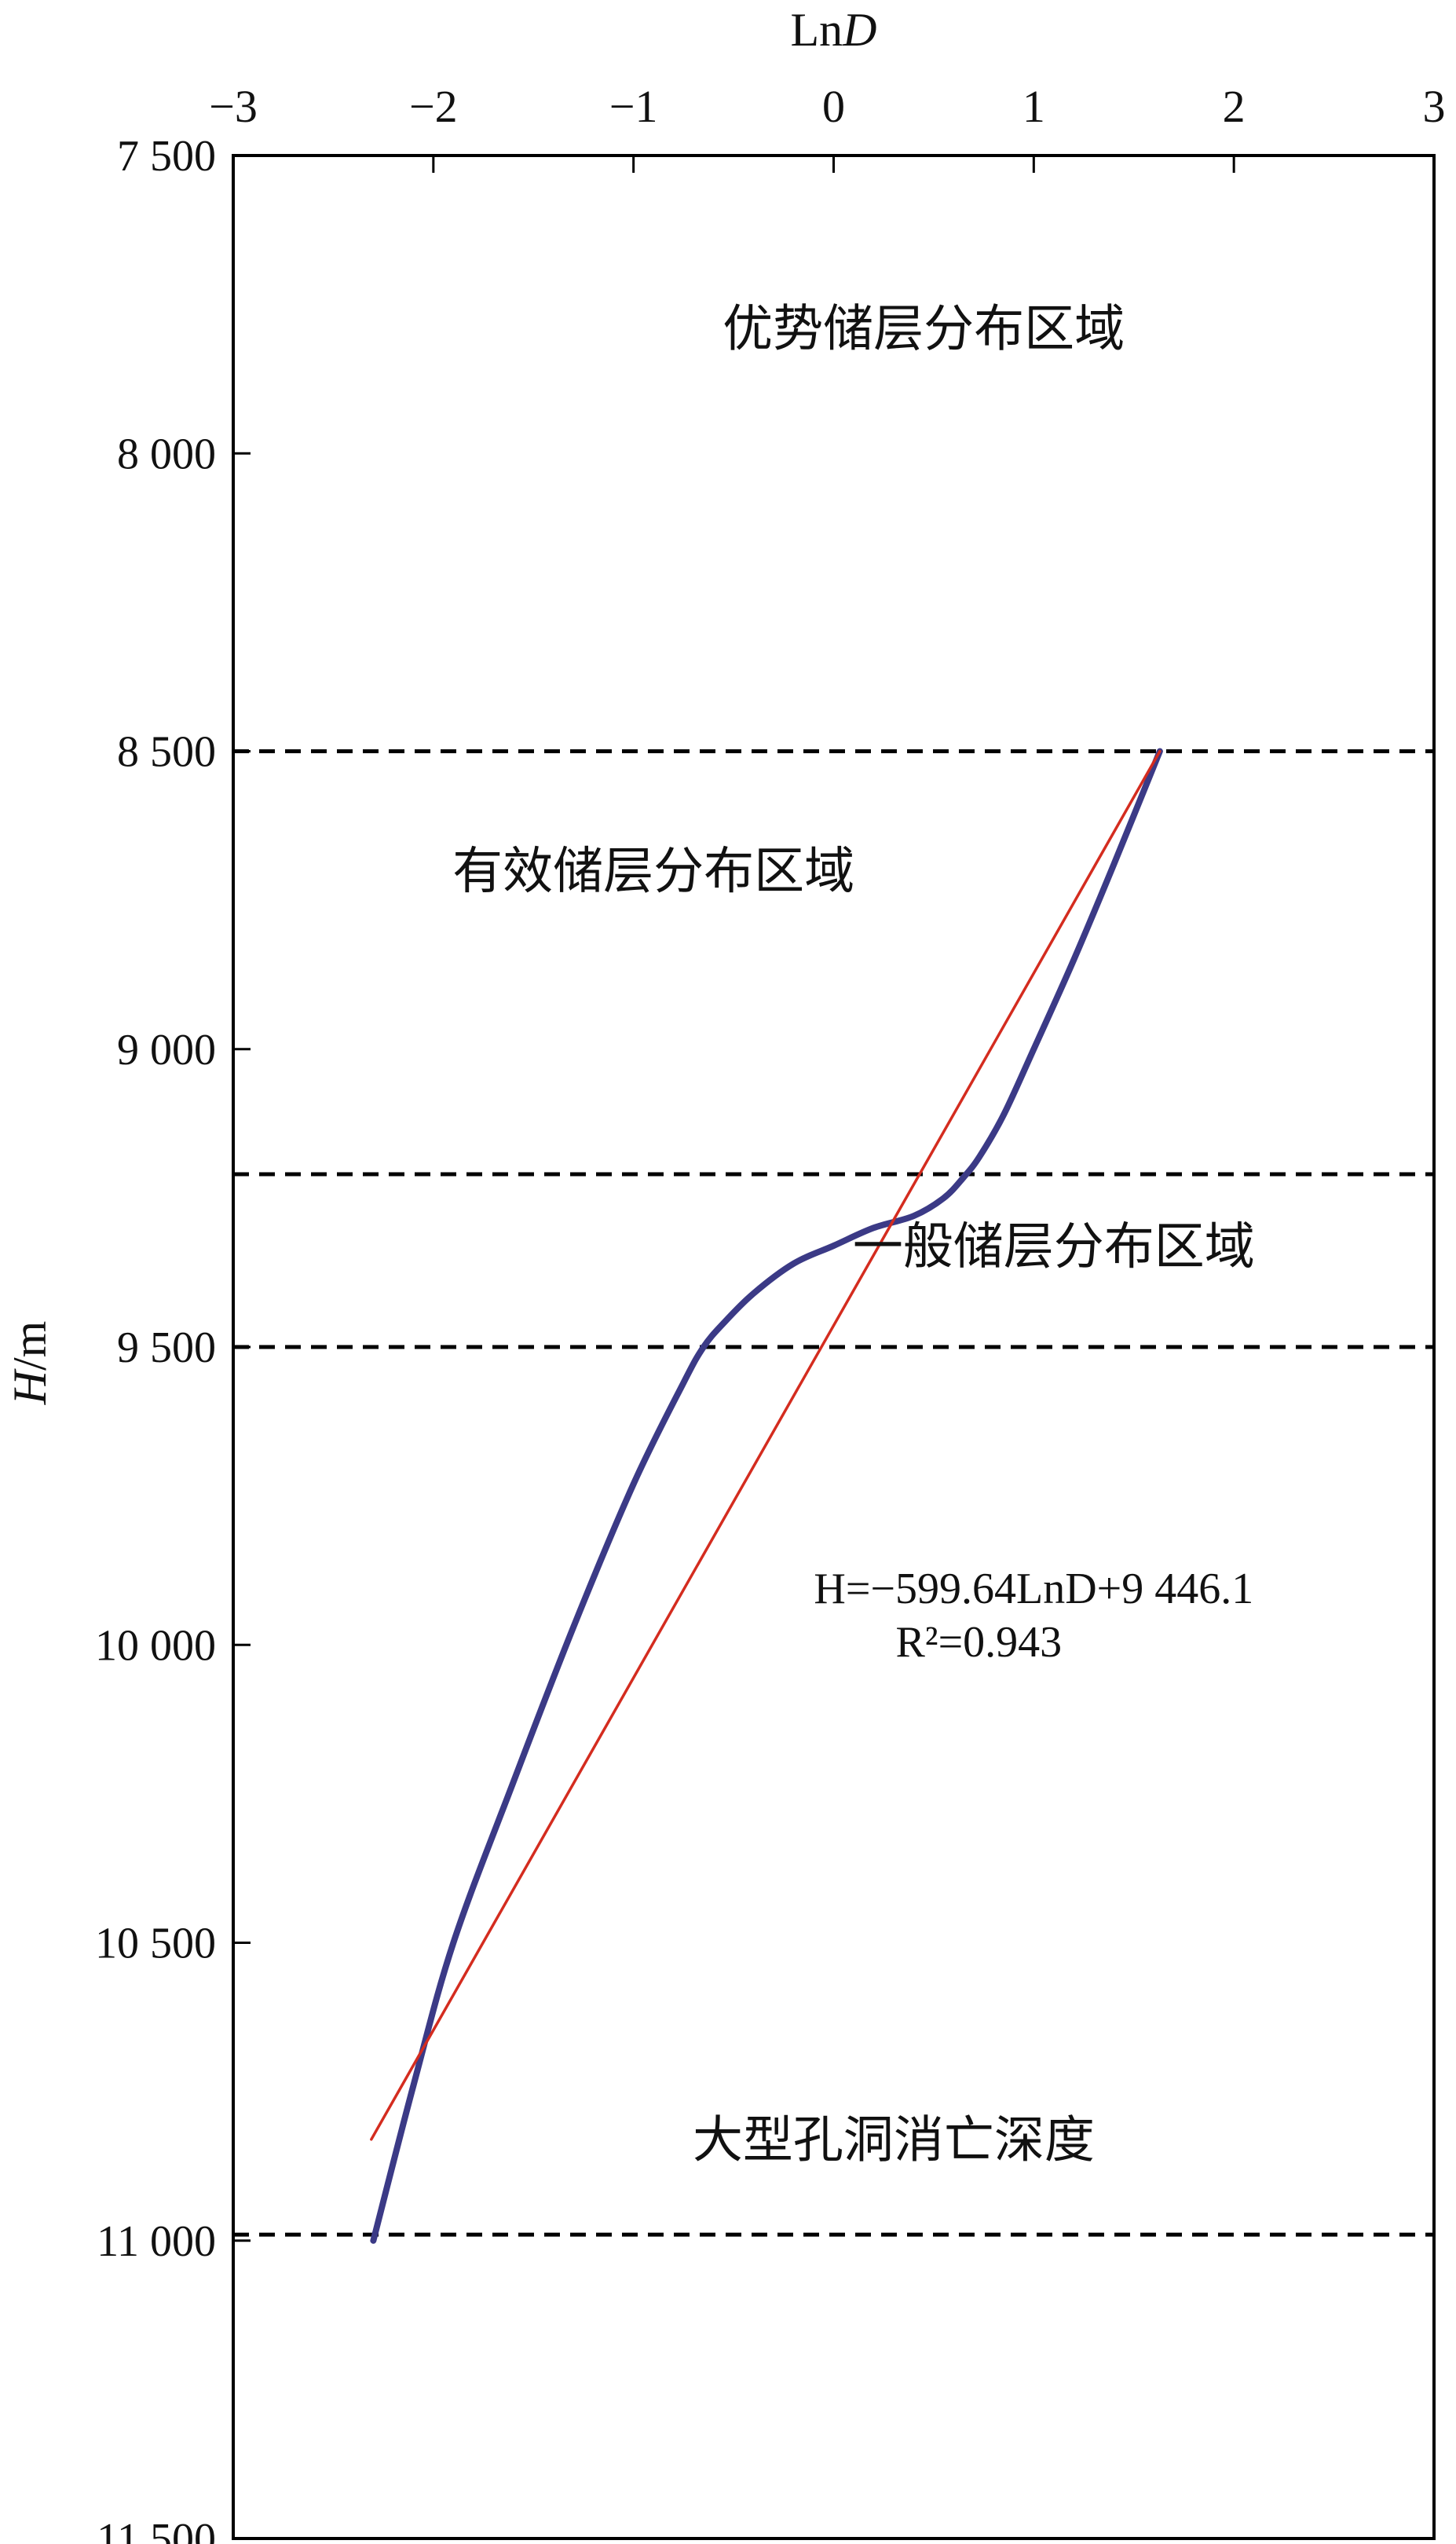  Describe the element at coordinates (156, 2241) in the screenshot. I see `y-tick-label: 11 000` at that location.